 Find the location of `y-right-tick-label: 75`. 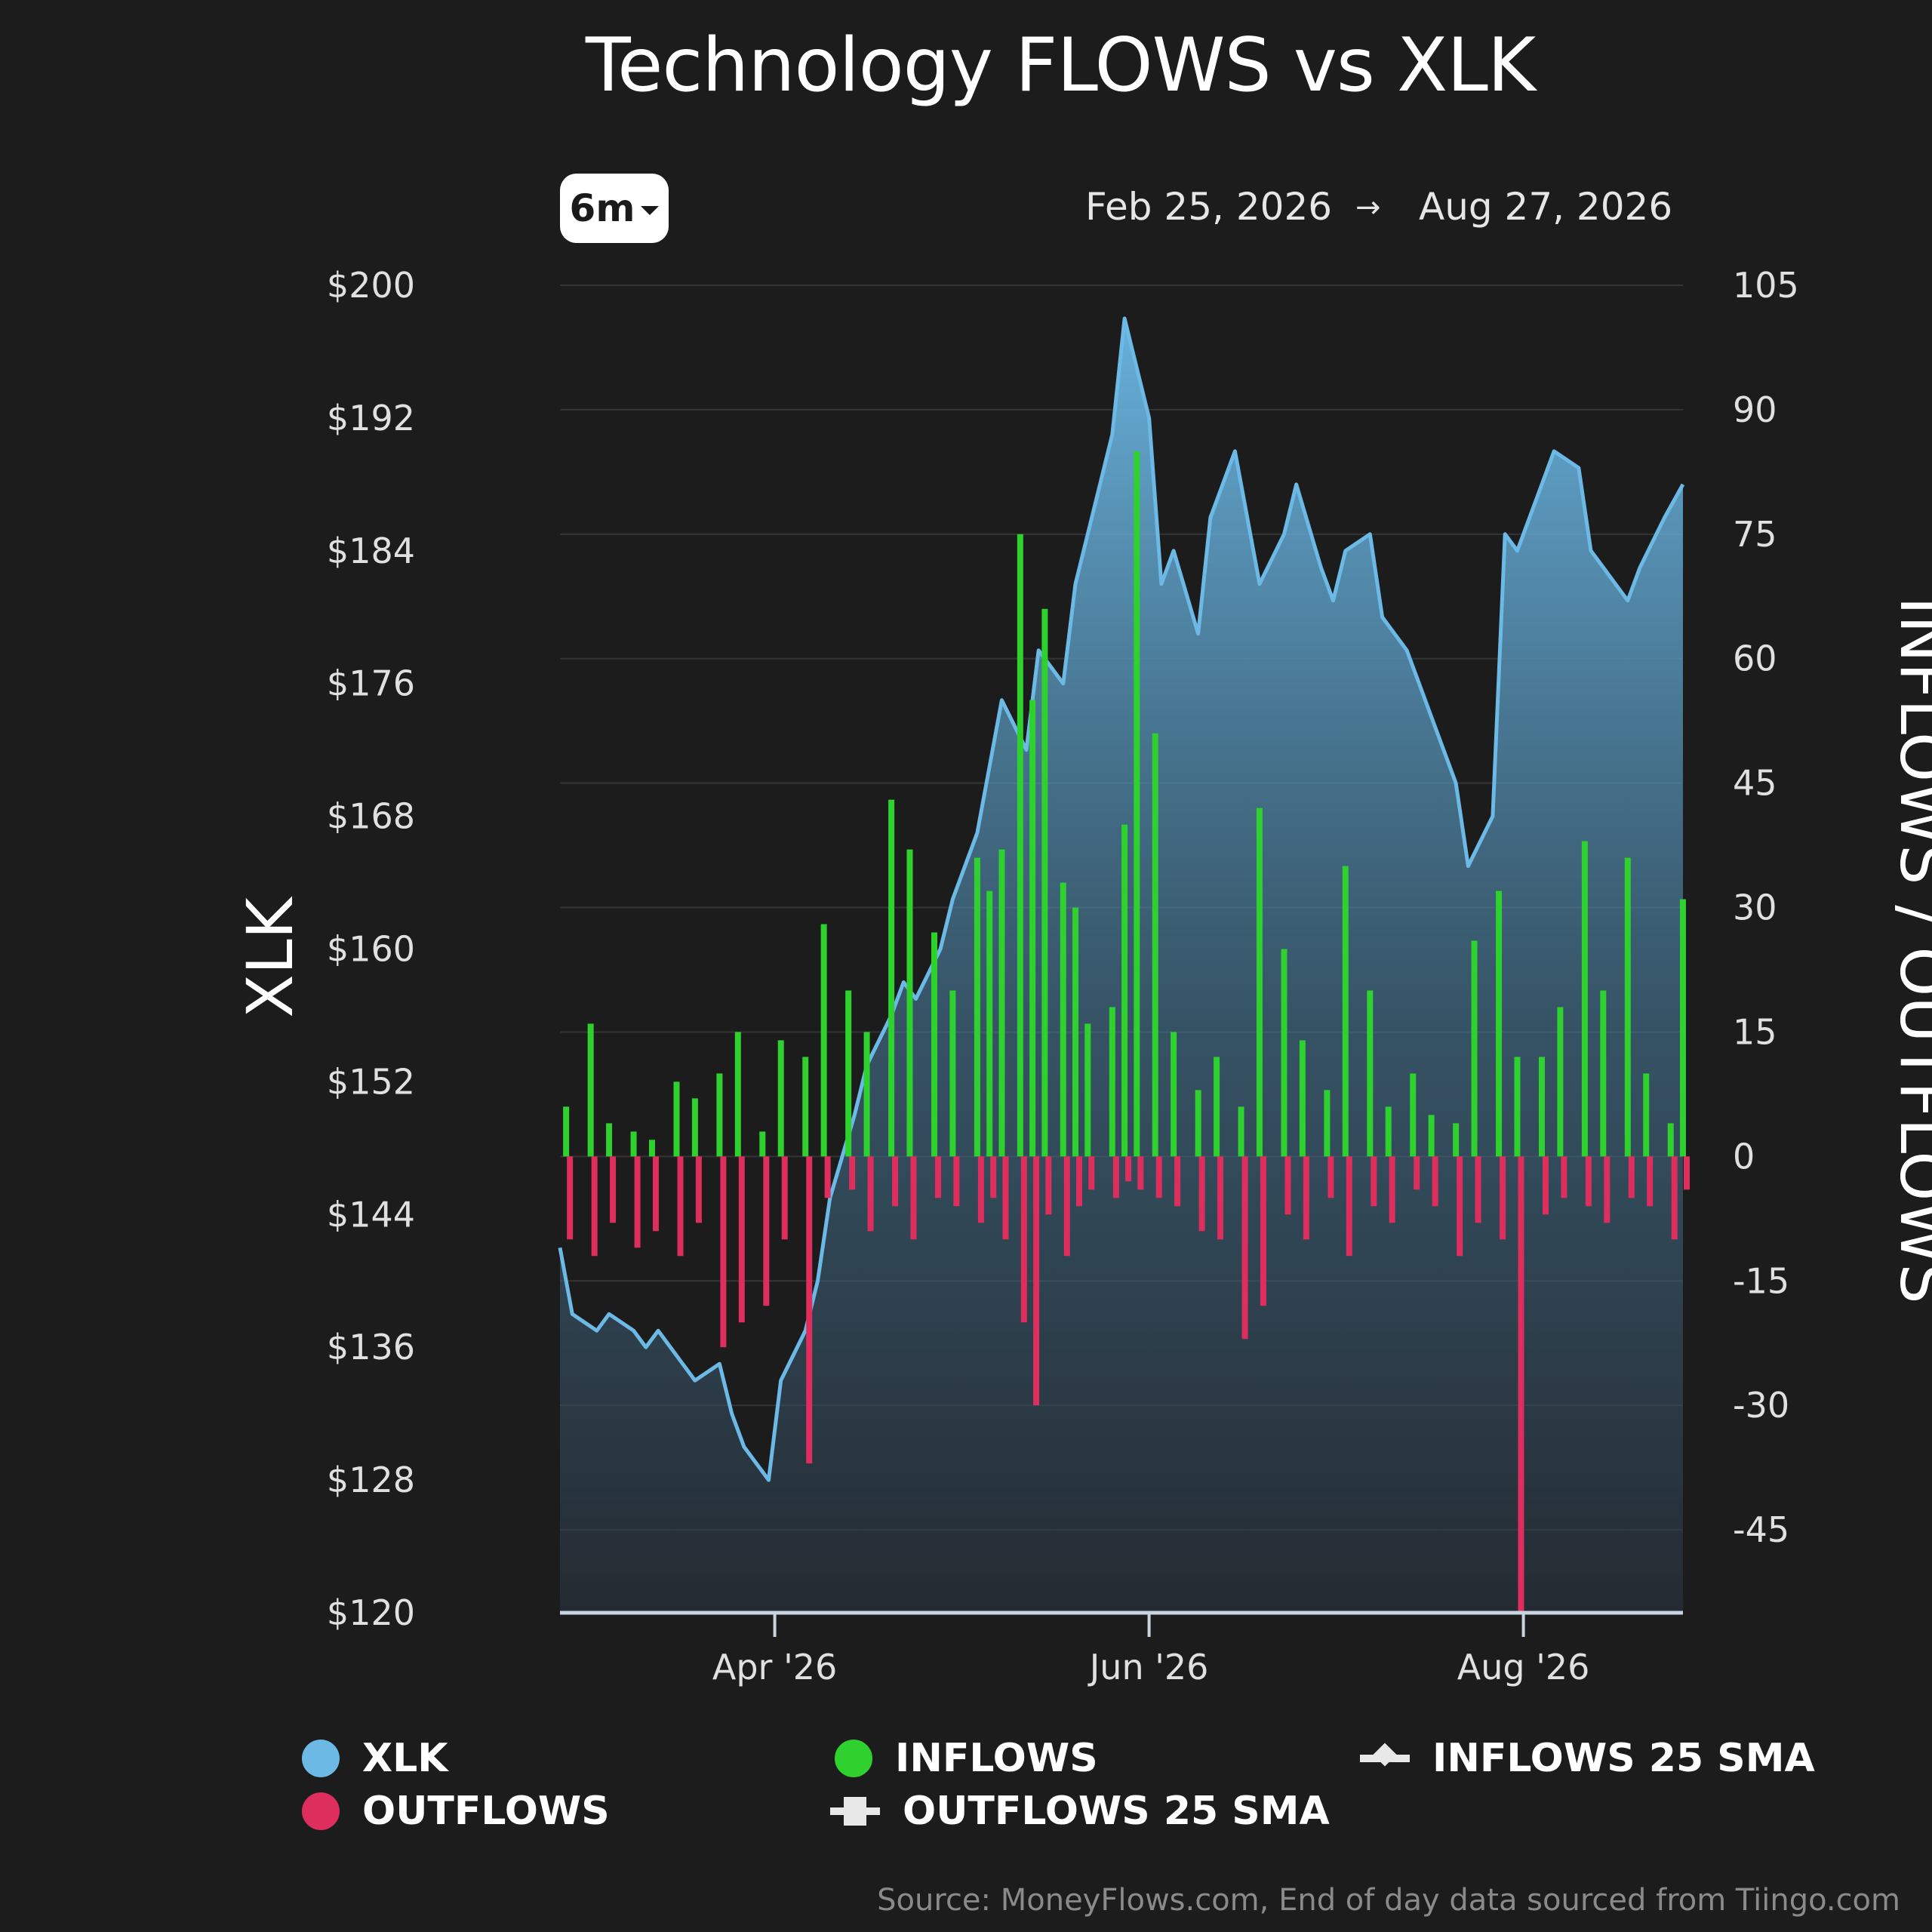

y-right-tick-label: 75 is located at coordinates (1755, 534).